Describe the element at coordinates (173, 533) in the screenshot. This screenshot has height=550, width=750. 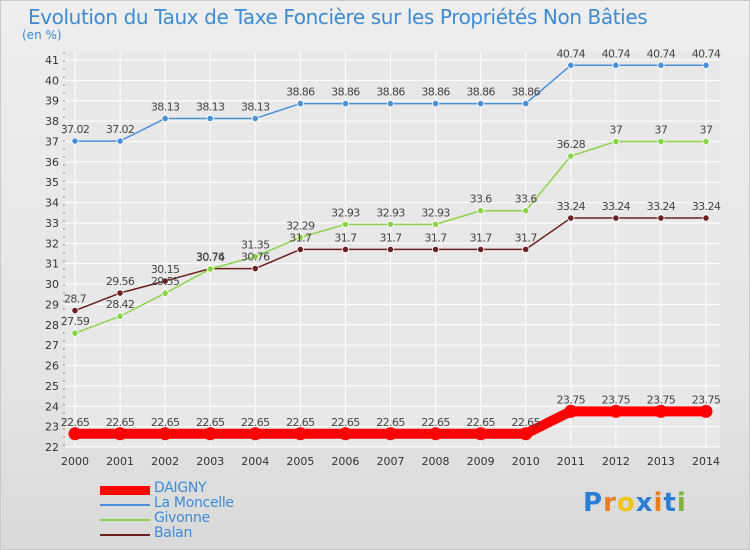
I see `legend-label: Balan` at that location.